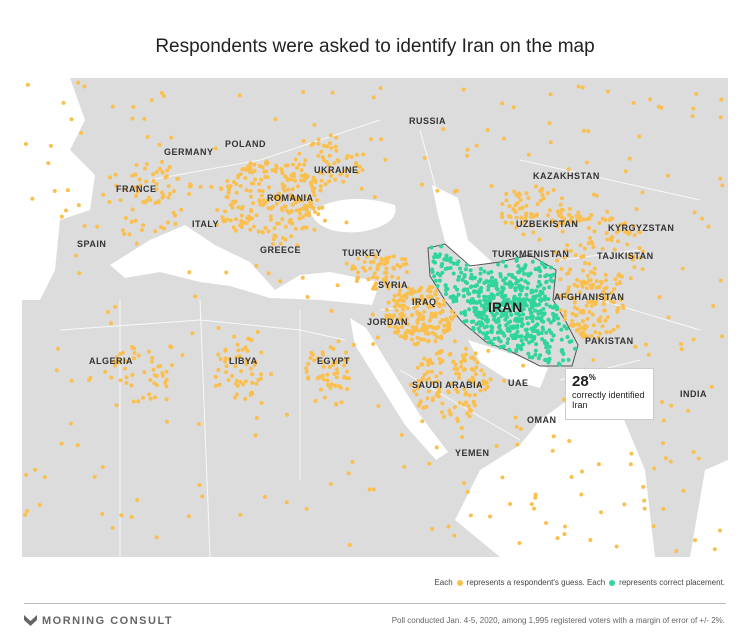 Image resolution: width=750 pixels, height=641 pixels. What do you see at coordinates (206, 224) in the screenshot?
I see `label-italy: ITALY` at bounding box center [206, 224].